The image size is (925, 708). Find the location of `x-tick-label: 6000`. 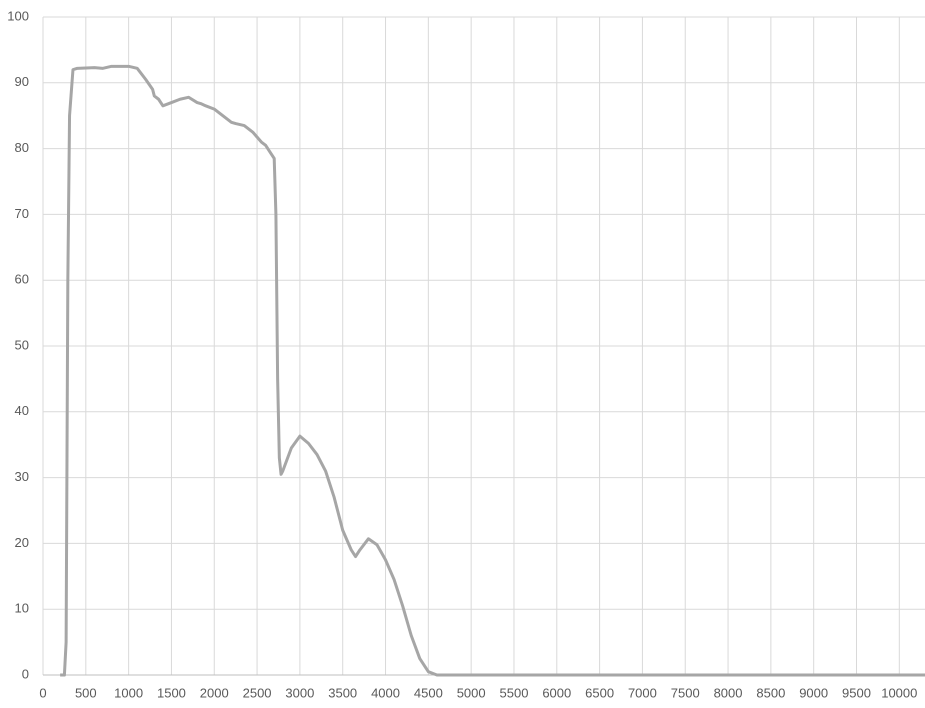

x-tick-label: 6000 is located at coordinates (556, 692).